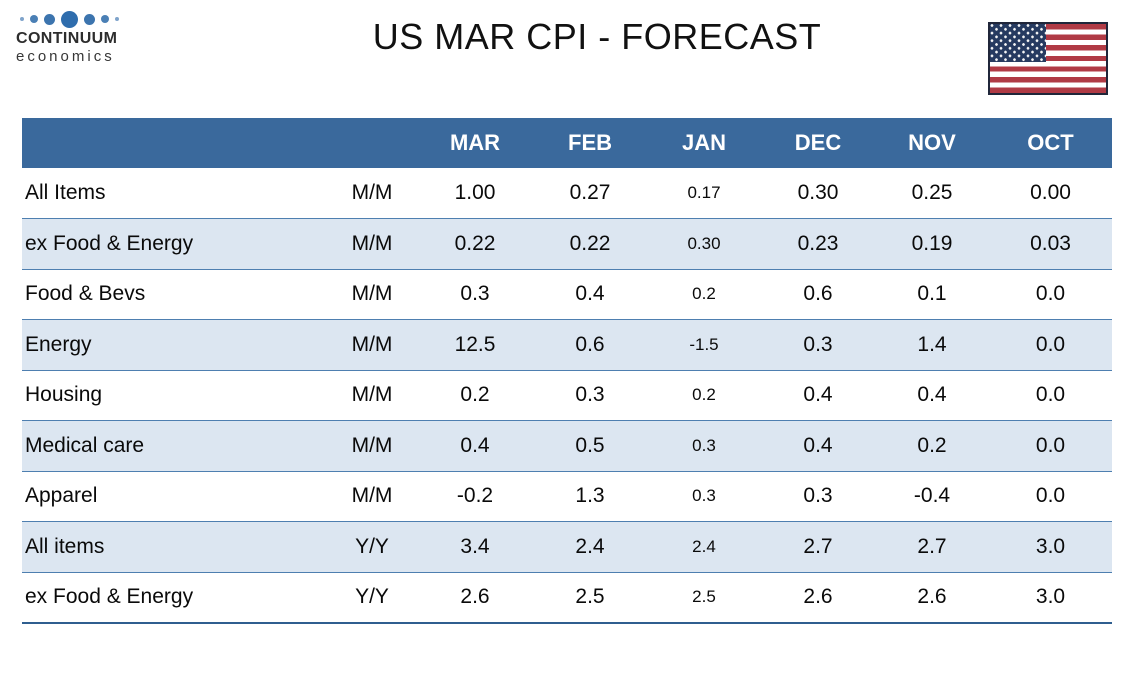 Image resolution: width=1134 pixels, height=680 pixels. What do you see at coordinates (597, 36) in the screenshot?
I see `page-title: US MAR CPI - FORECAST` at bounding box center [597, 36].